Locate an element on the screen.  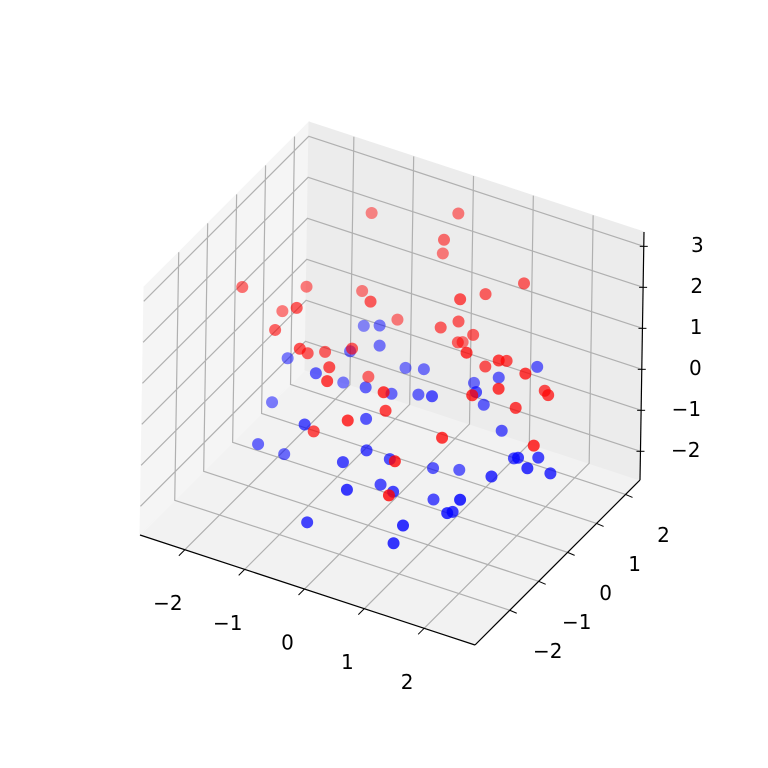
z-axis is located at coordinates (642, 356).